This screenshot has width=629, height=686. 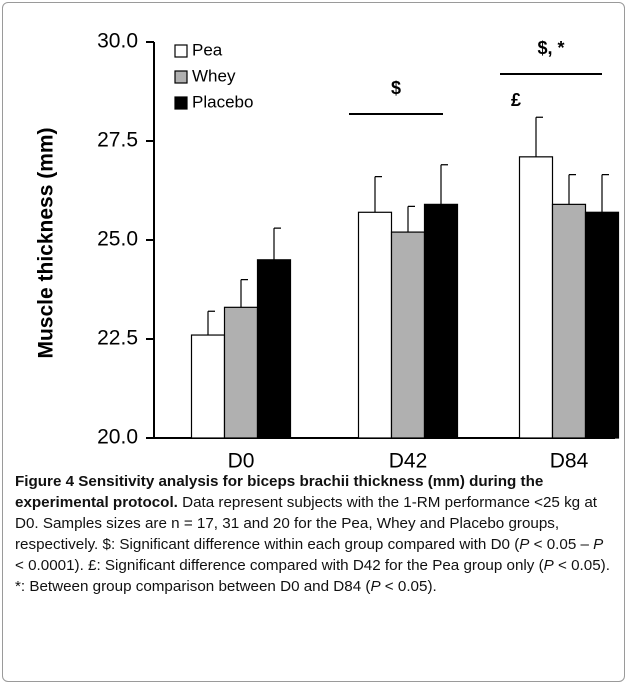 I want to click on y-tick-label: 27.5, so click(x=117, y=140).